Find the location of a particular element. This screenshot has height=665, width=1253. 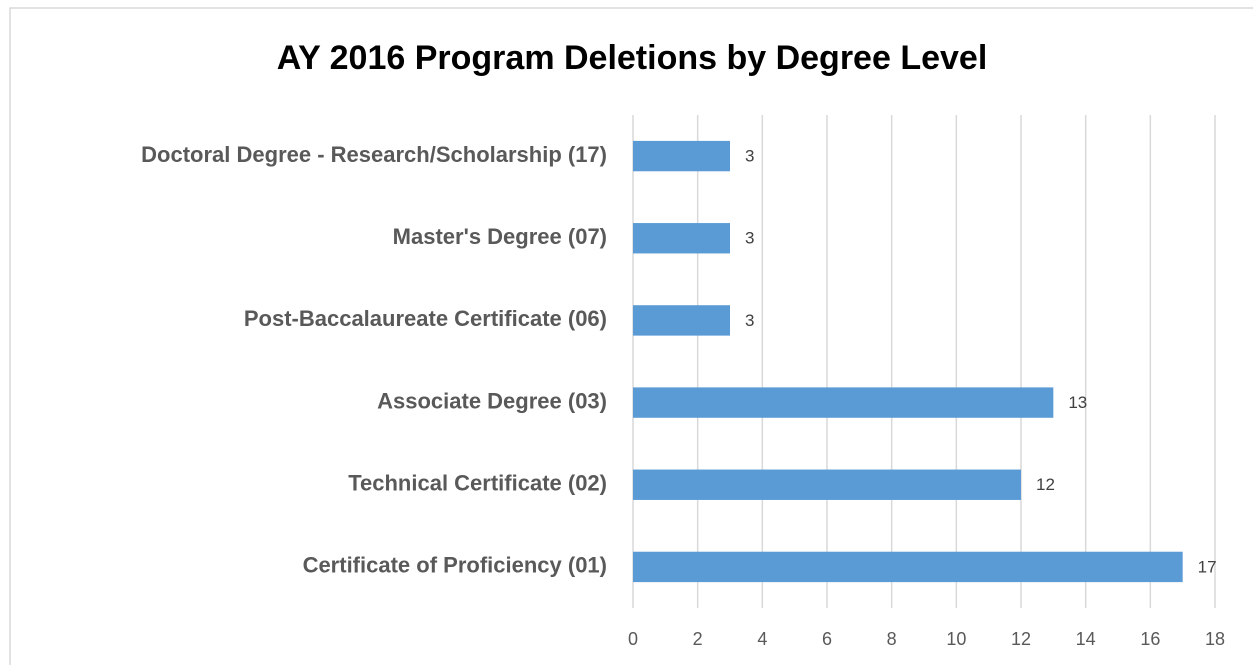

data-label: 13 is located at coordinates (1077, 402).